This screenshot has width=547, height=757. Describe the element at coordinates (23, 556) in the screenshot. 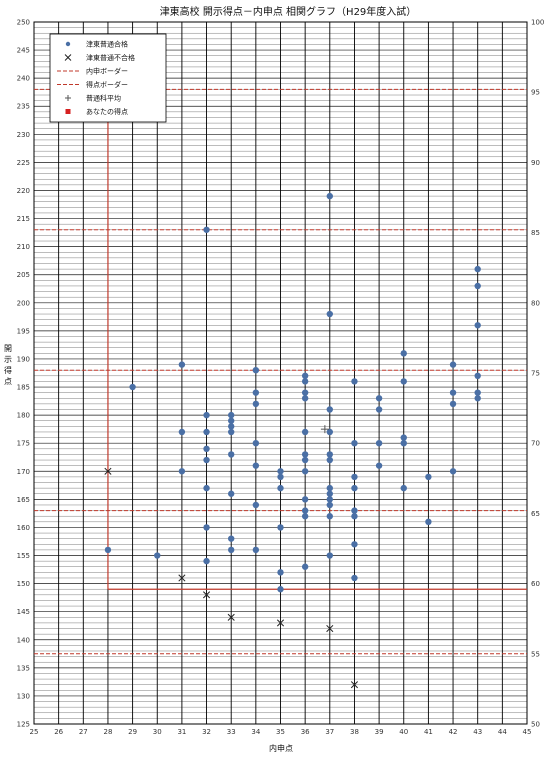

I see `y-tick-label: 155` at that location.